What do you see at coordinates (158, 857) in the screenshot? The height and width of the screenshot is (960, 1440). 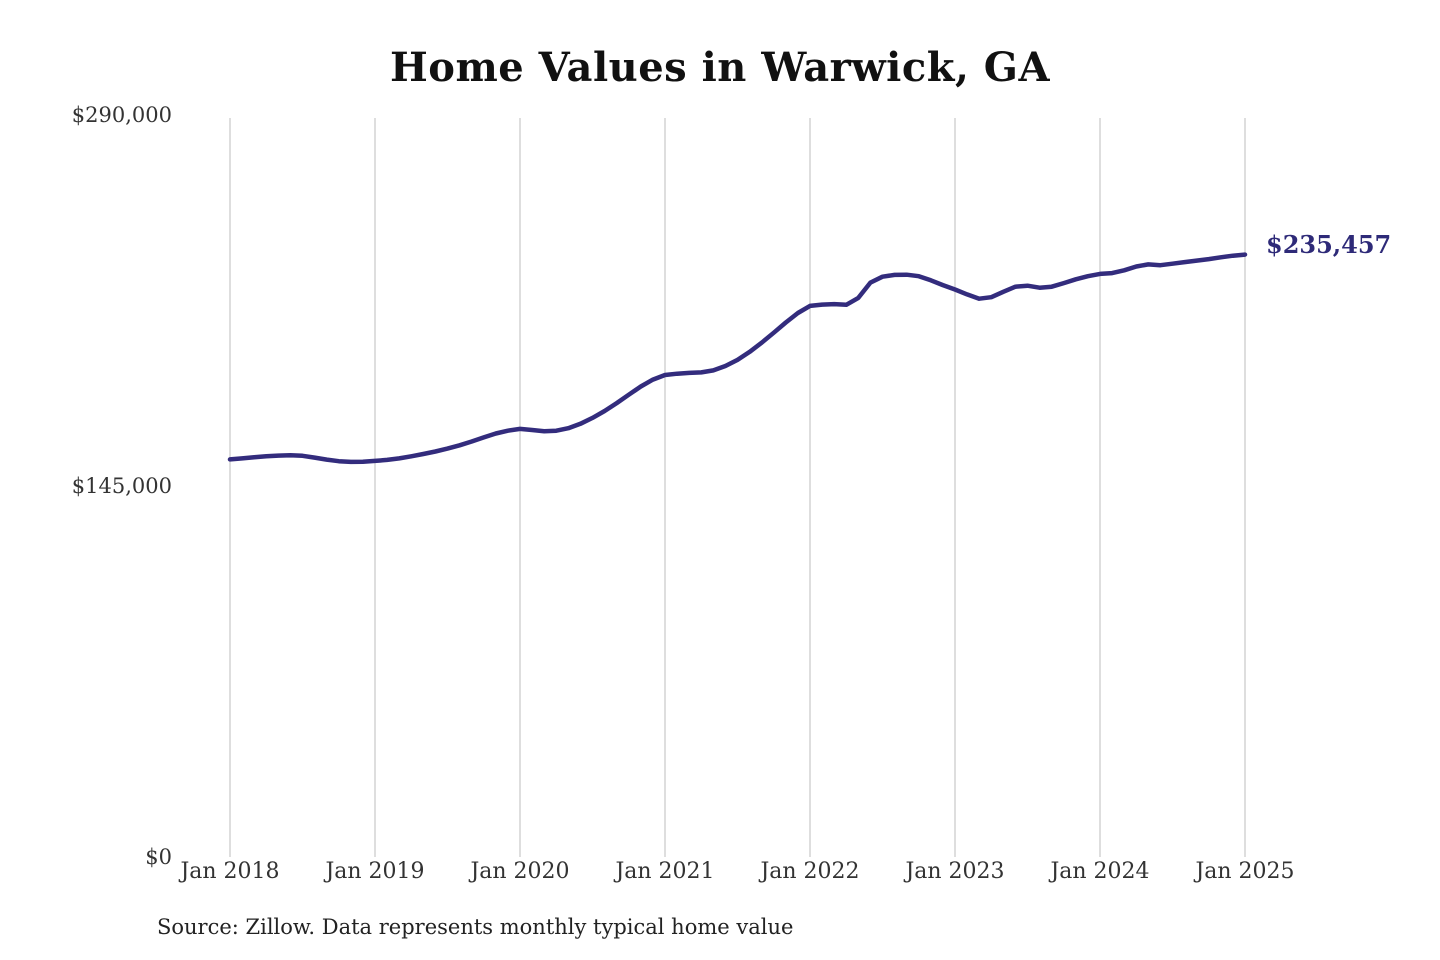 I see `y-tick-label: $0` at bounding box center [158, 857].